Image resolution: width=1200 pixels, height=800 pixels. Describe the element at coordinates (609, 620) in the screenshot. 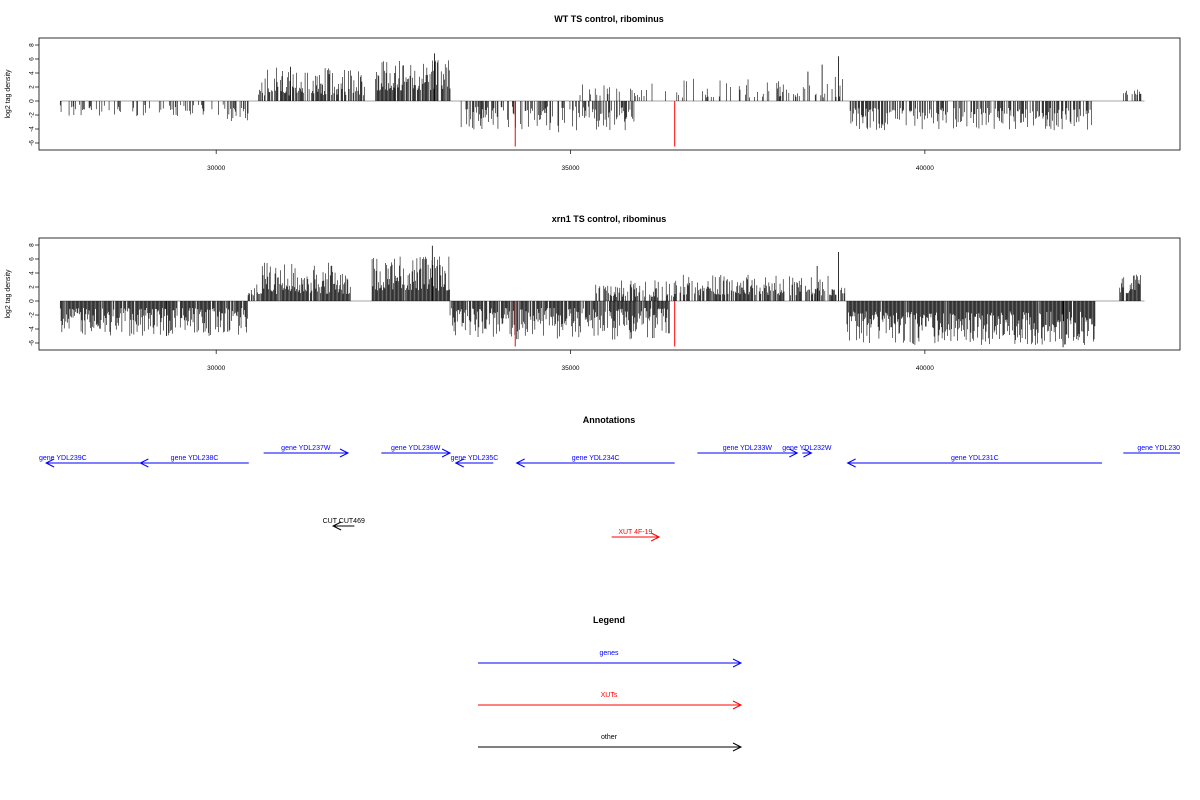

I see `legend-title: Legend` at that location.